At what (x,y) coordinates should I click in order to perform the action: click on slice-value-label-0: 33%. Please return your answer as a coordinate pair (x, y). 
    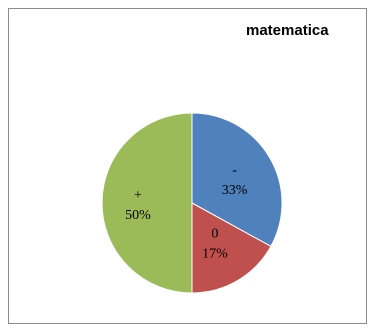
    Looking at the image, I should click on (235, 190).